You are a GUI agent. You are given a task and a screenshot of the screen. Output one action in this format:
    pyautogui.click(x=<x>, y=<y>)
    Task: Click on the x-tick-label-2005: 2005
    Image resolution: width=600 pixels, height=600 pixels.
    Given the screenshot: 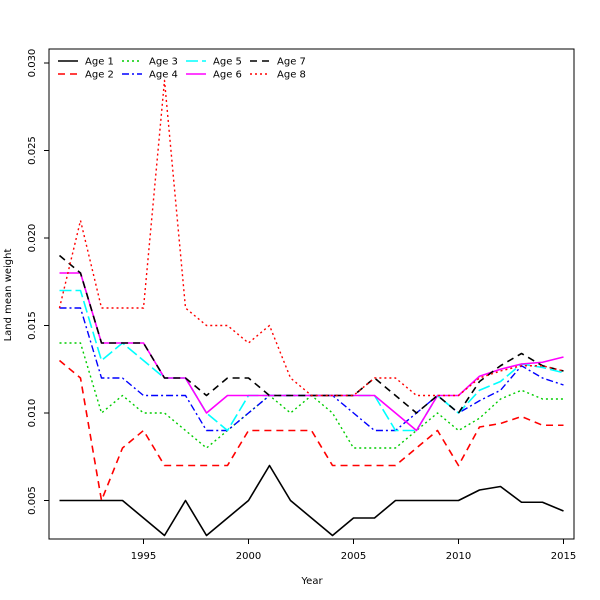 What is the action you would take?
    pyautogui.click(x=353, y=556)
    